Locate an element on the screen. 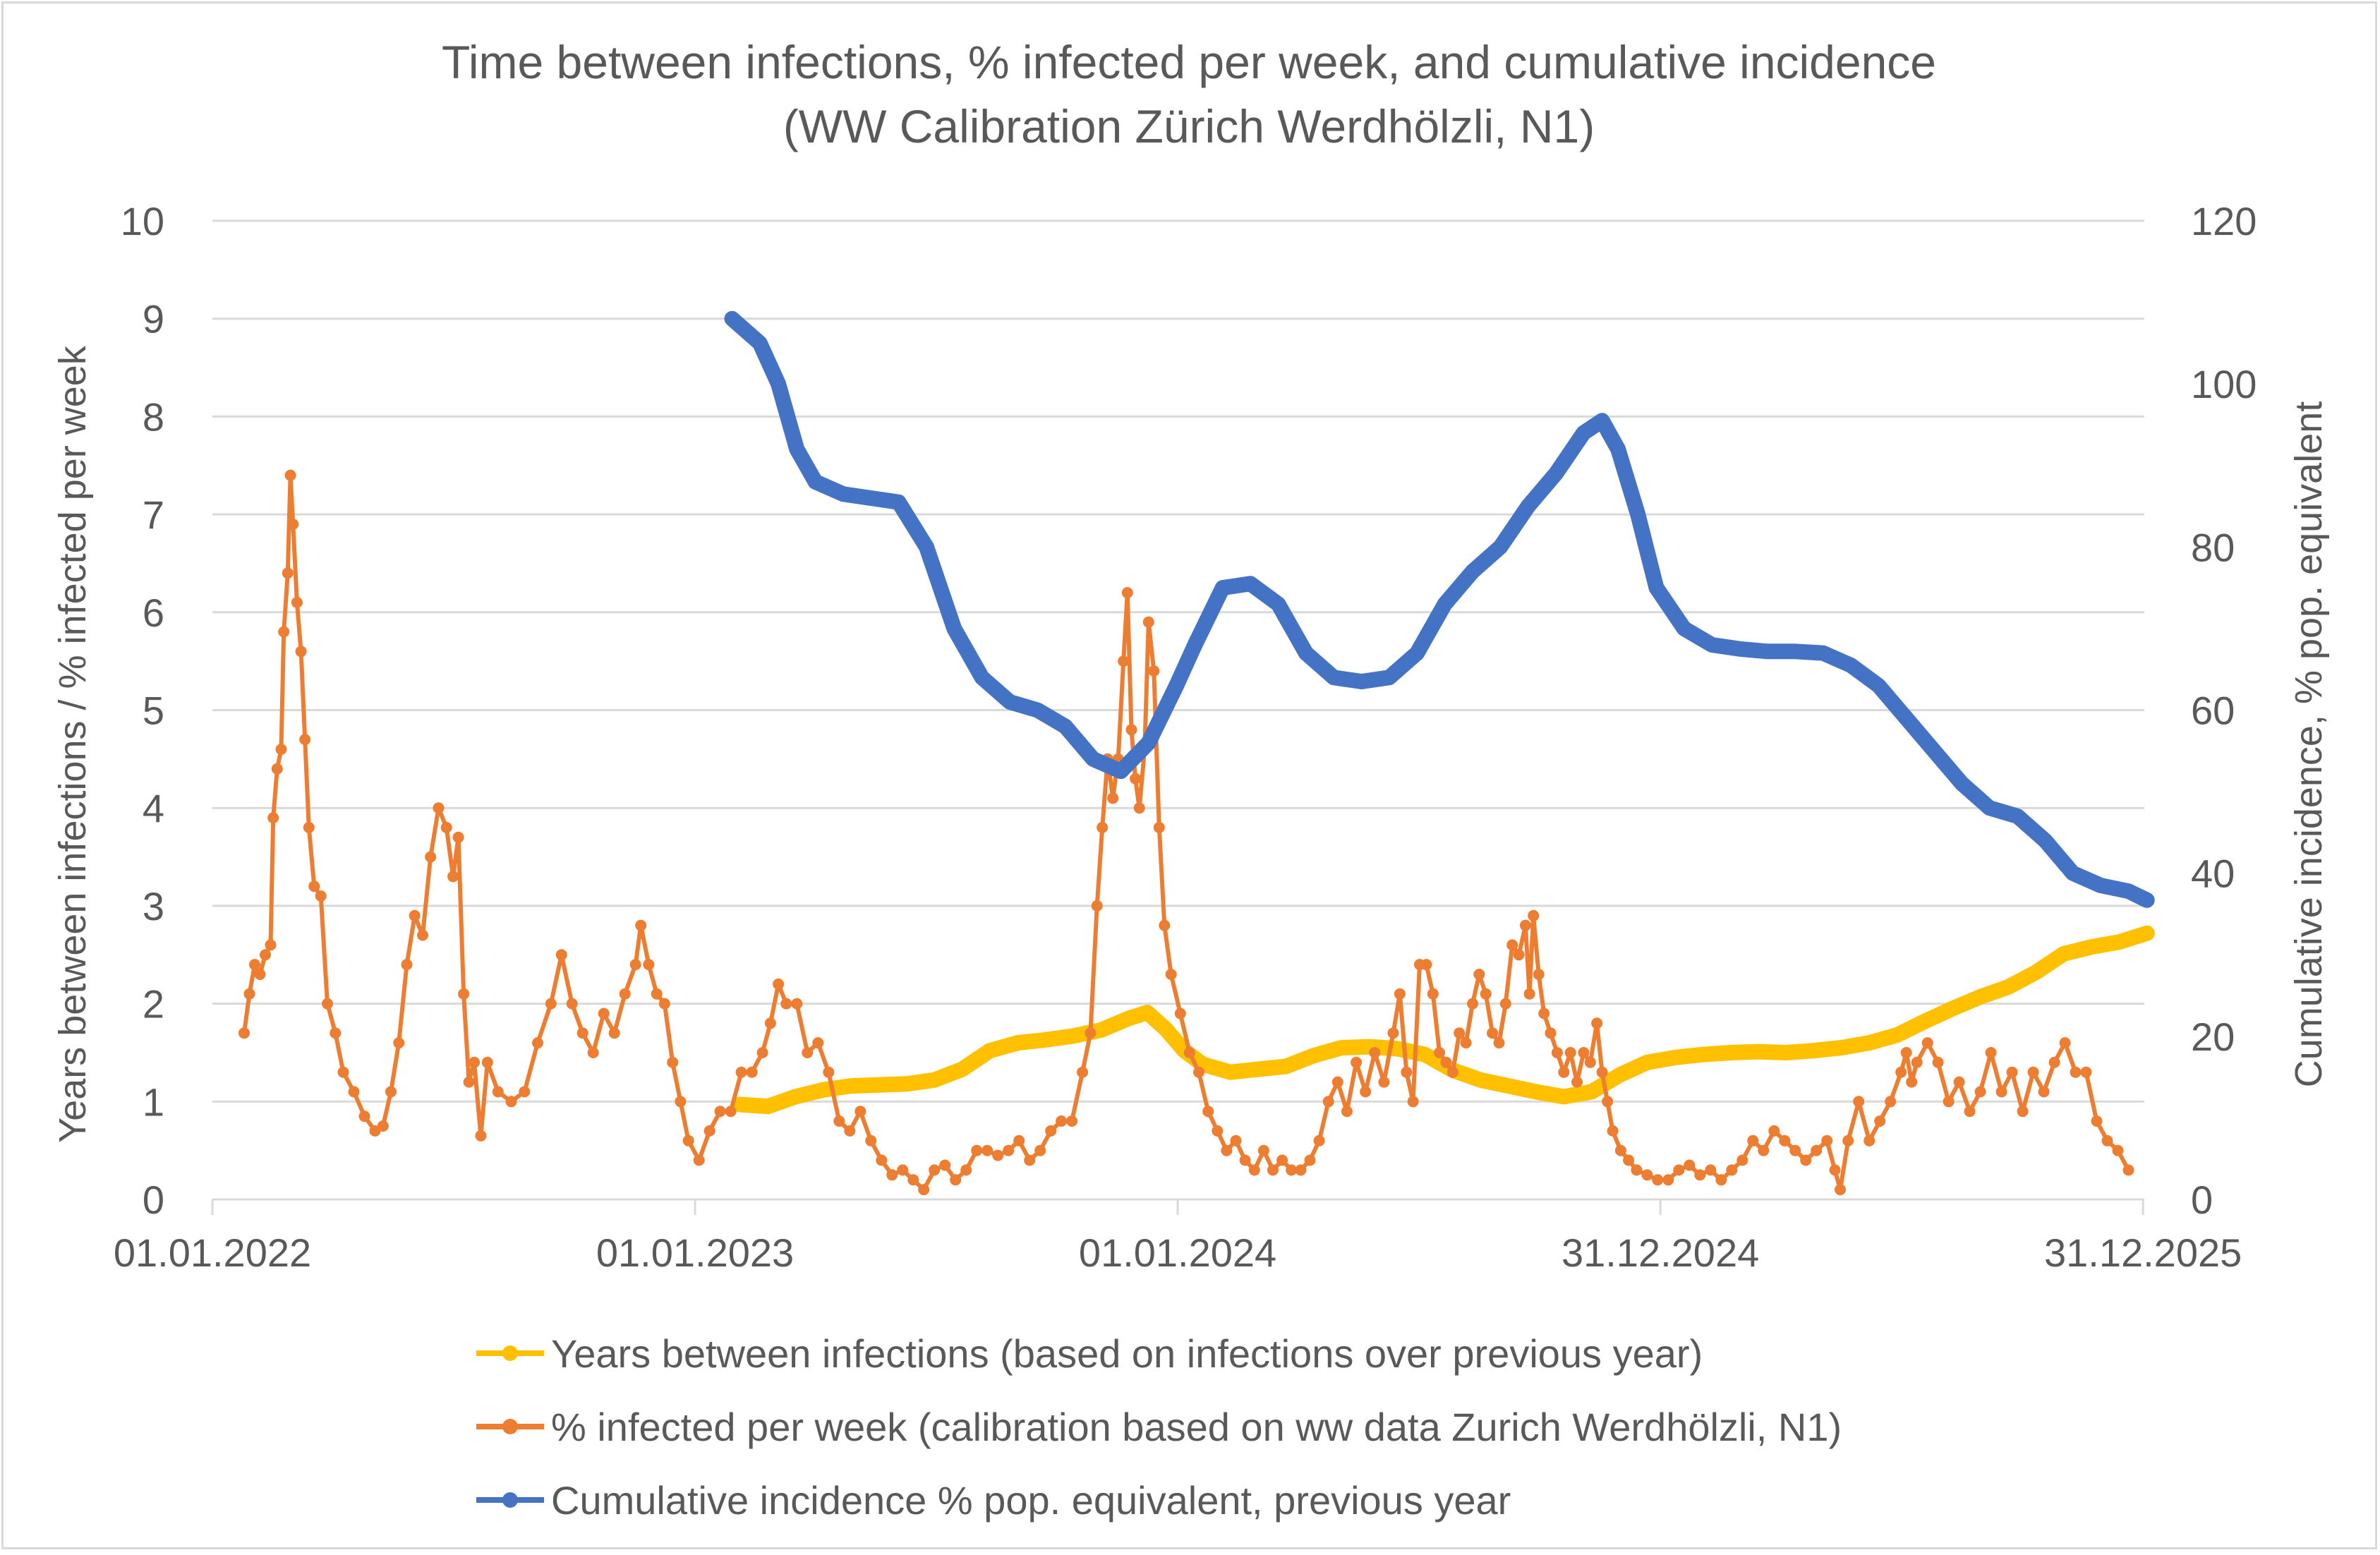 This screenshot has height=1555, width=2380. right-tick-label: 20 is located at coordinates (2213, 1037).